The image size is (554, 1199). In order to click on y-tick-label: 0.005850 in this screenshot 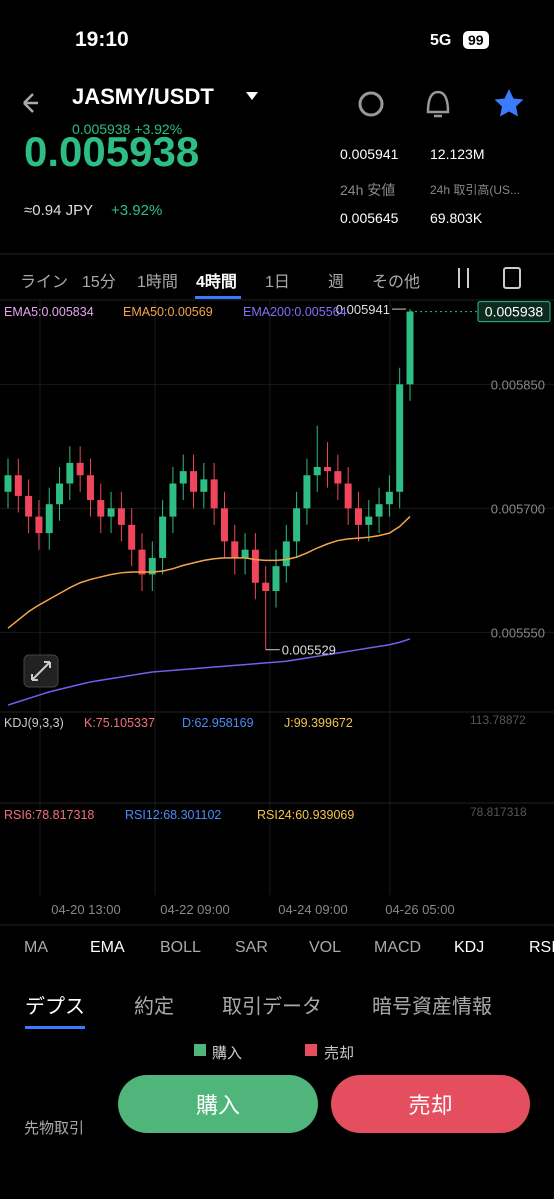, I will do `click(518, 384)`.